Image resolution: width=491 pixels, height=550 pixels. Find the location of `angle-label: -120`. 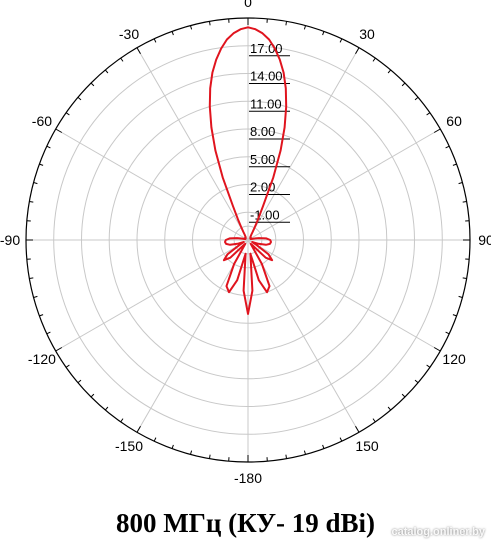

angle-label: -120 is located at coordinates (42, 359).